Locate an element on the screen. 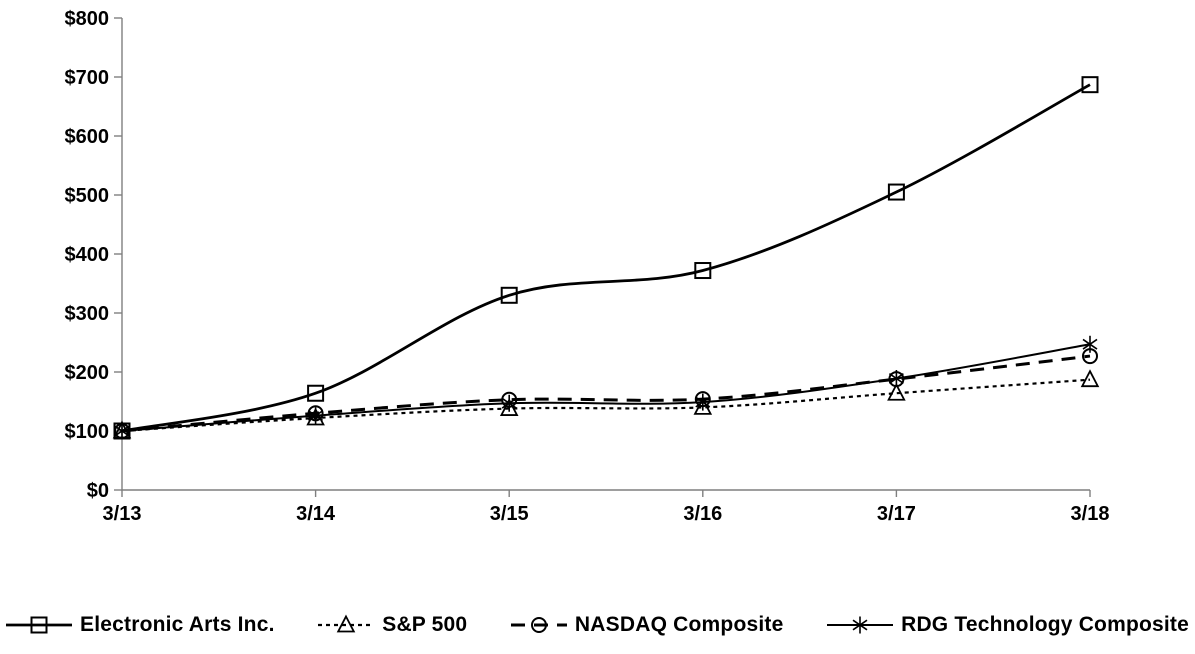 The image size is (1195, 654). svg-text: 3/15 is located at coordinates (509, 514).